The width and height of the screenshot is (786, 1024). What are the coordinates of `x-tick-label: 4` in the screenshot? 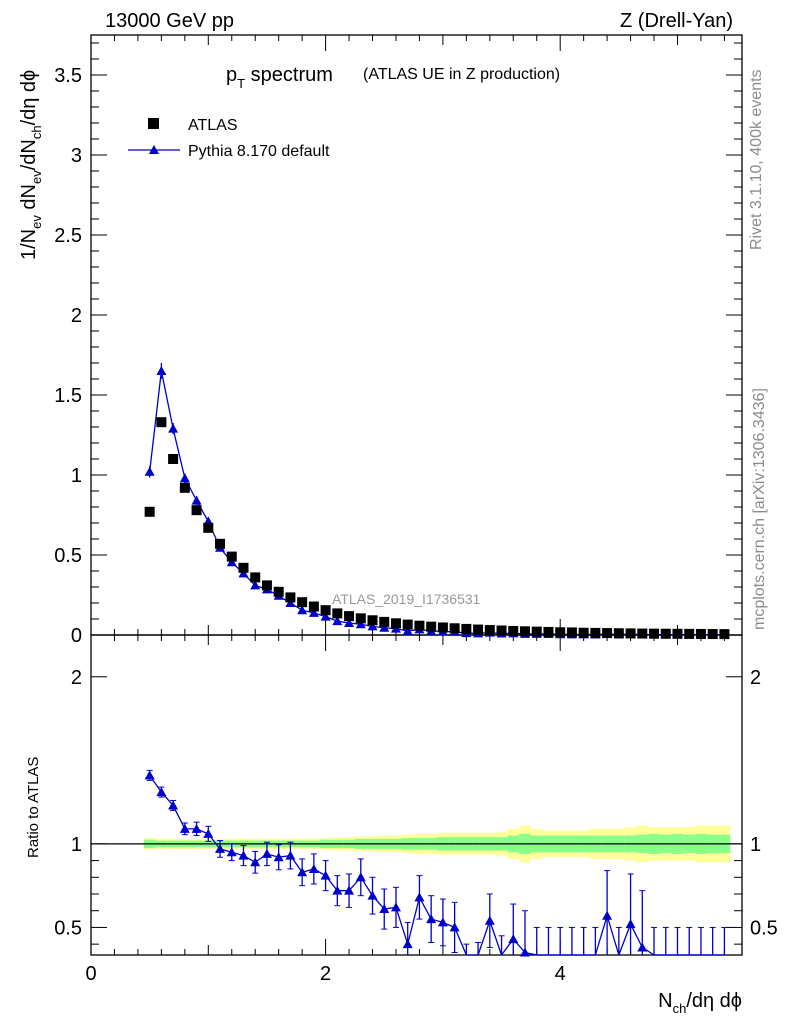 It's located at (560, 974).